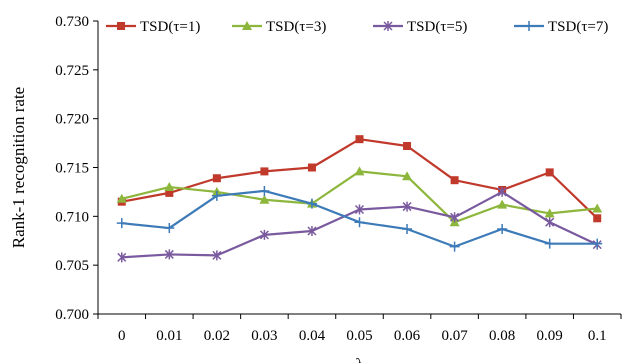 This screenshot has width=627, height=363. What do you see at coordinates (72, 71) in the screenshot?
I see `y-tick-label: 0.725` at bounding box center [72, 71].